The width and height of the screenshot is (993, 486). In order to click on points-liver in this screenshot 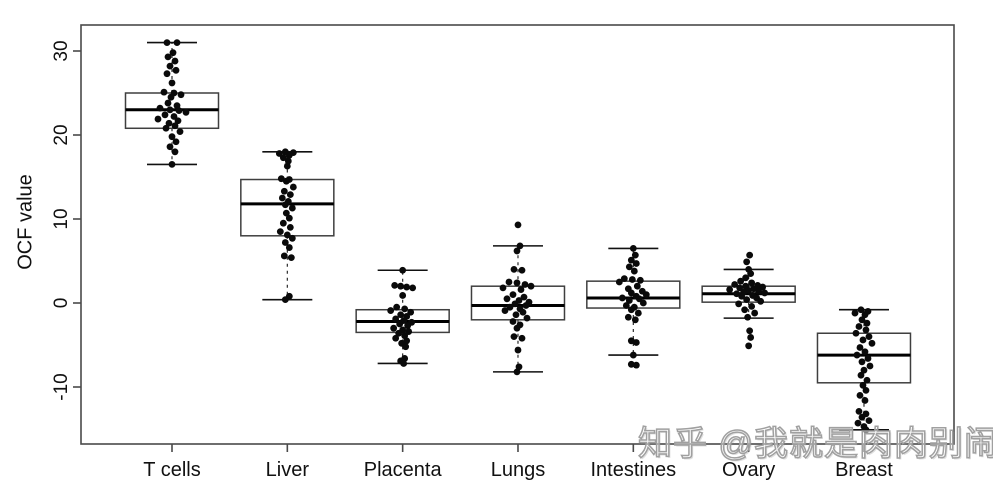, I will do `click(286, 226)`.